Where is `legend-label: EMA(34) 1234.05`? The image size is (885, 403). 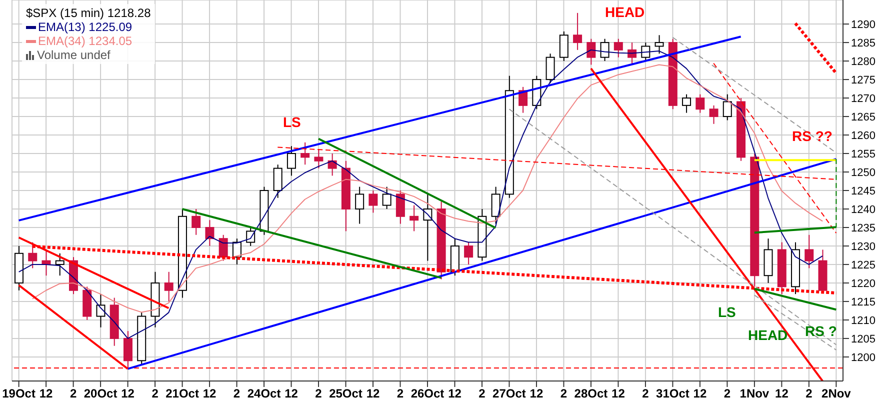
legend-label: EMA(34) 1234.05 is located at coordinates (85, 41).